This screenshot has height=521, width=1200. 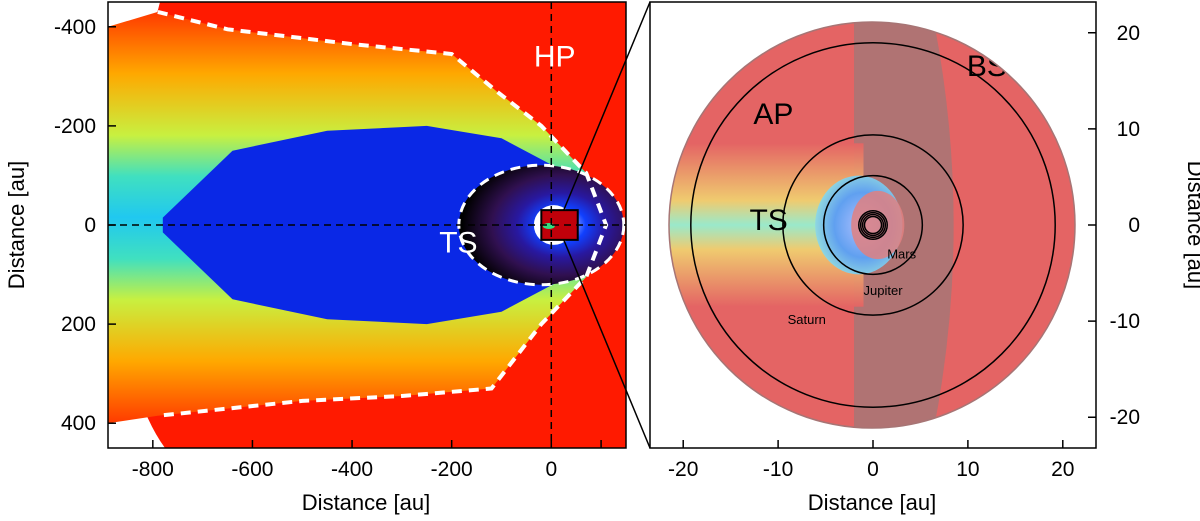 I want to click on inner-cavity-core, so click(x=878, y=225).